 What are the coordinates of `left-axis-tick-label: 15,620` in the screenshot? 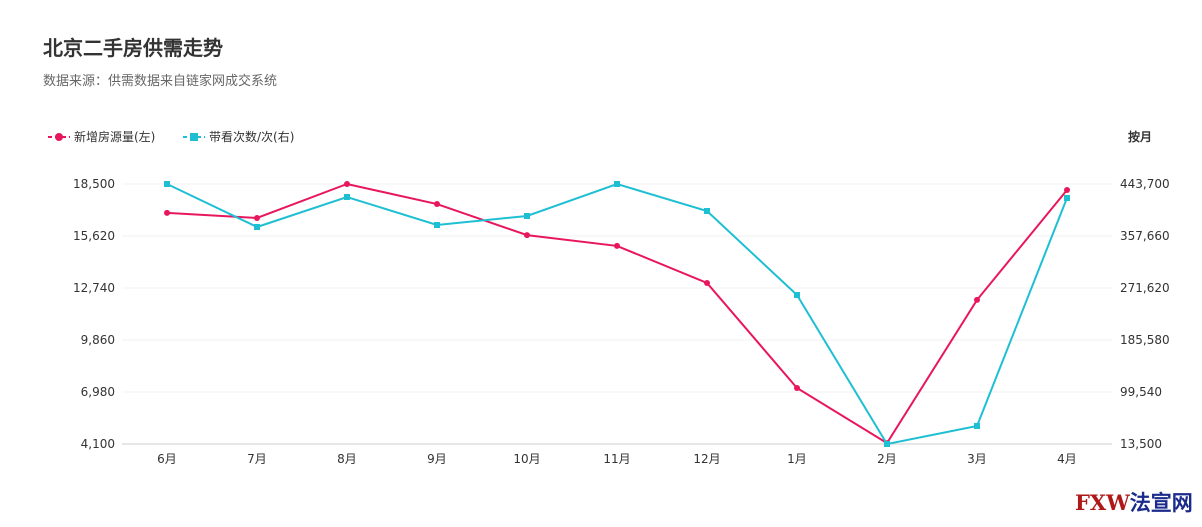 It's located at (94, 236).